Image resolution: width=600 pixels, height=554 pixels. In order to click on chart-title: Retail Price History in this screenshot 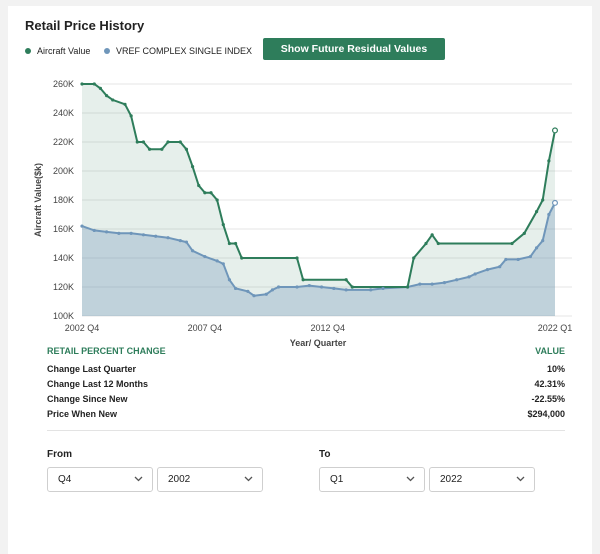, I will do `click(85, 25)`.